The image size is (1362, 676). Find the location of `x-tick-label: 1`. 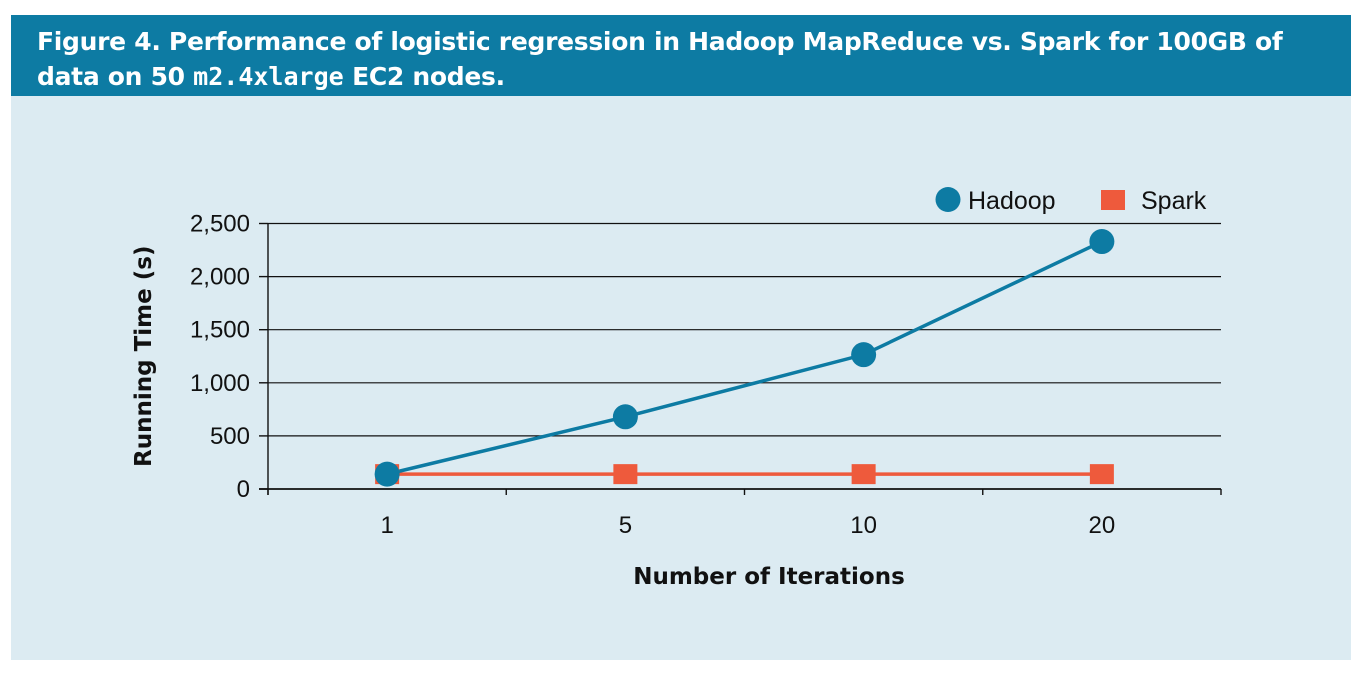

x-tick-label: 1 is located at coordinates (386, 525).